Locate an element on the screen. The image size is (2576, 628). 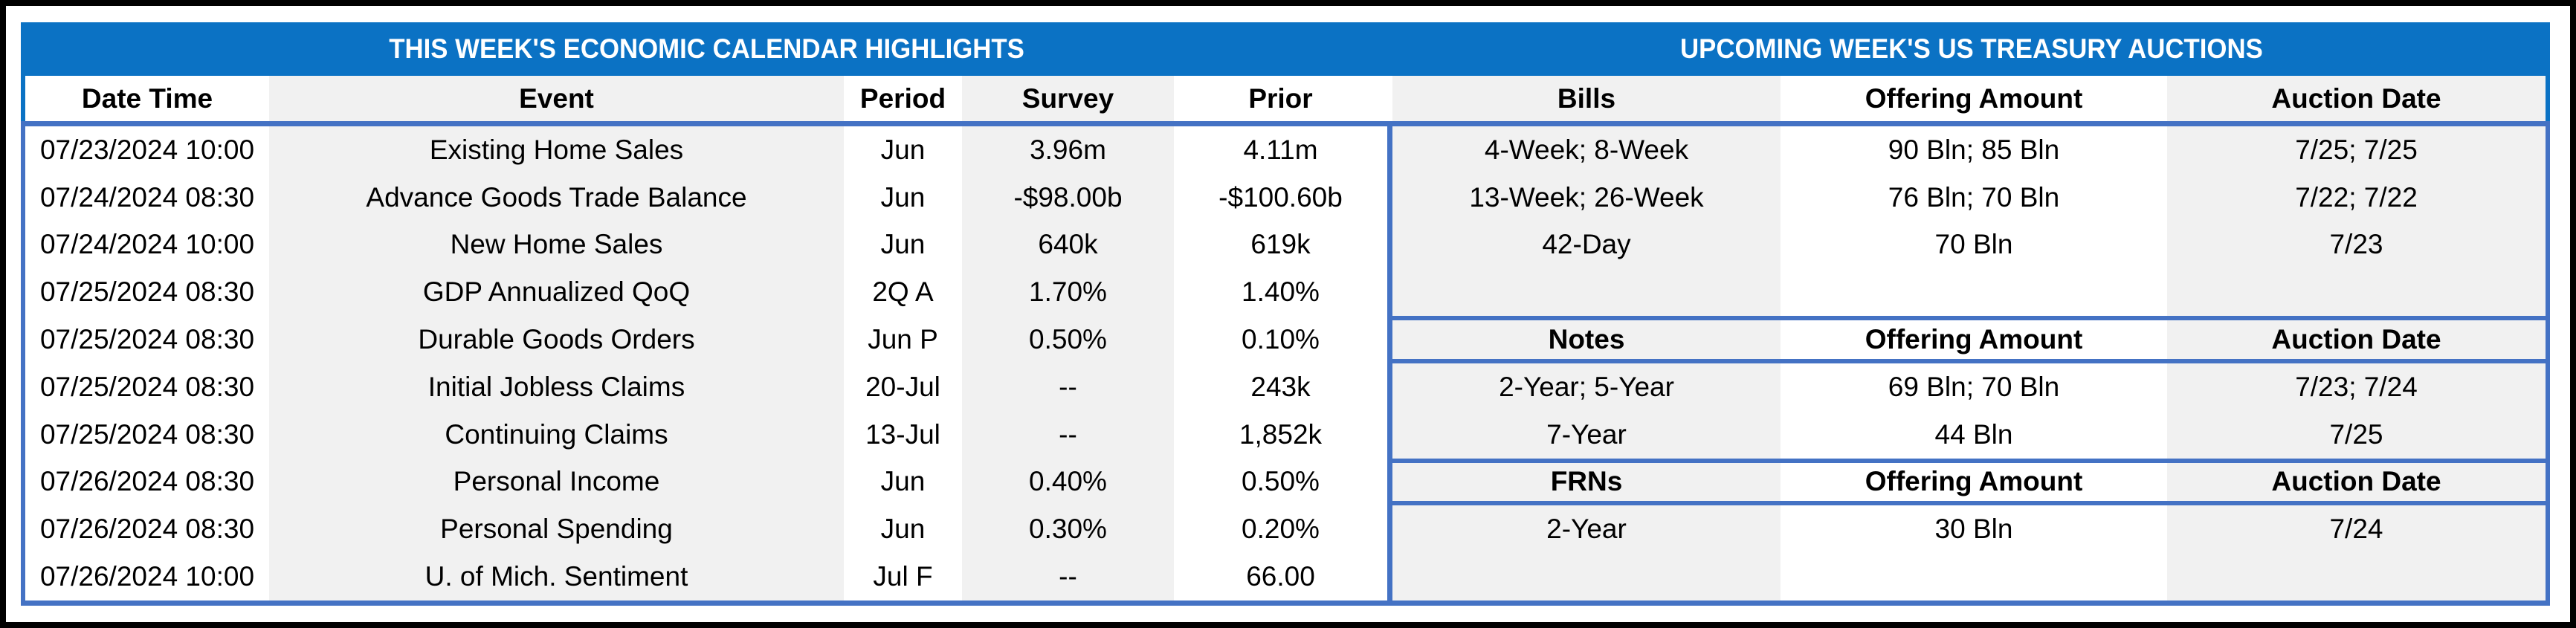
header-prior: Prior is located at coordinates (1280, 98).